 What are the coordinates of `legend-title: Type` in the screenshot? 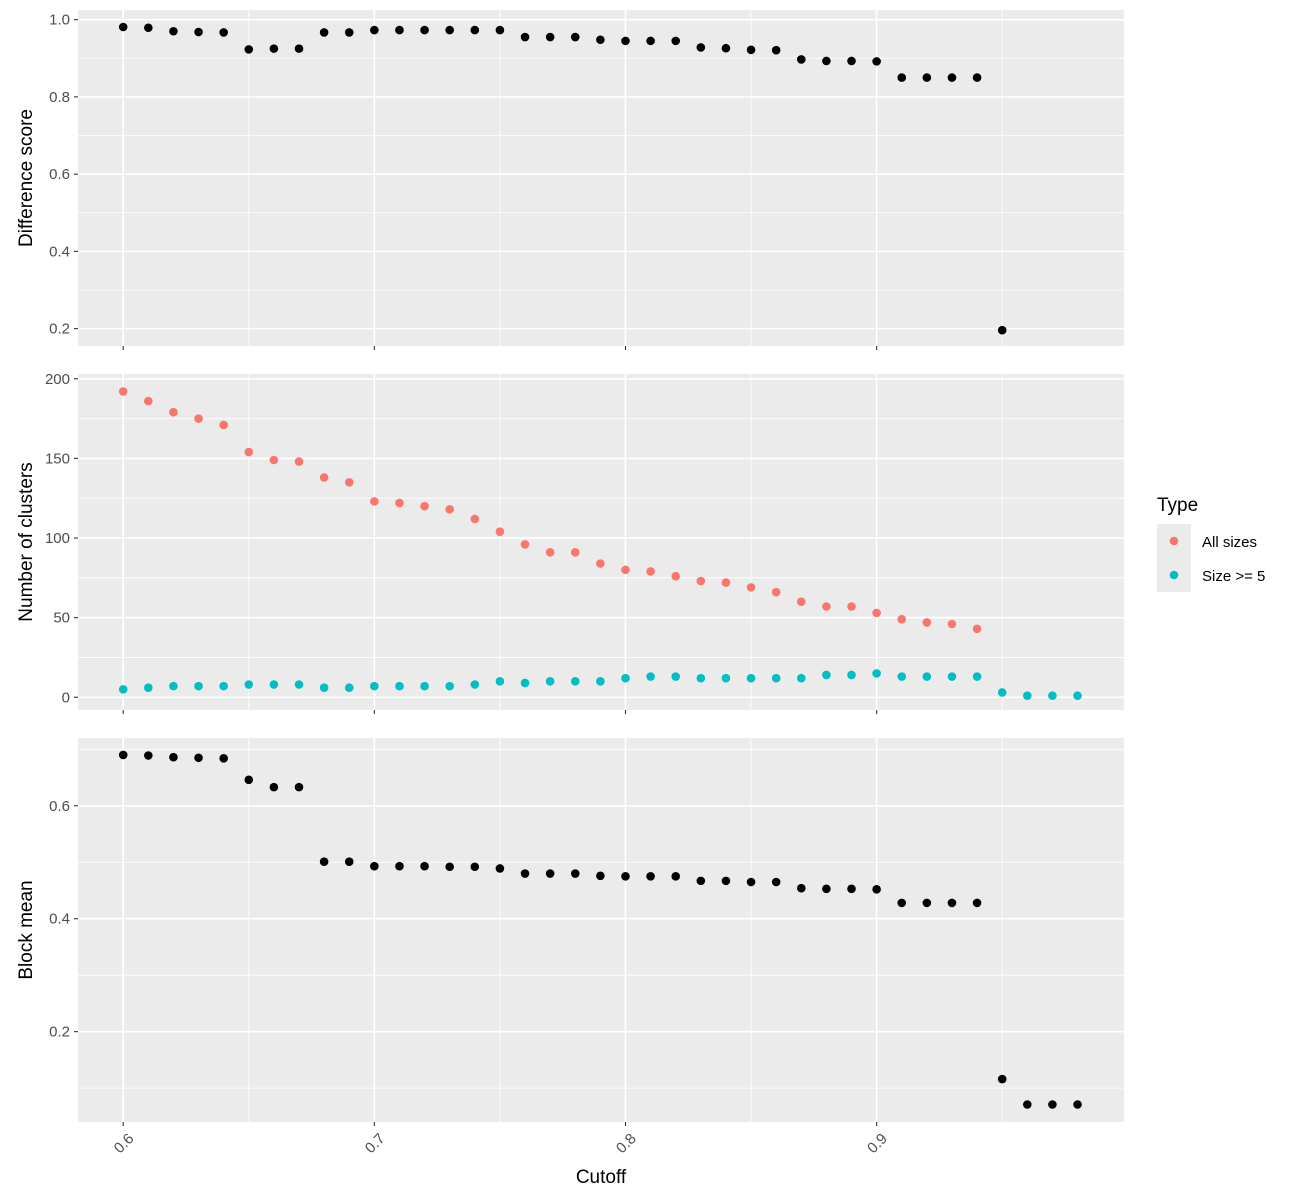 It's located at (1177, 505).